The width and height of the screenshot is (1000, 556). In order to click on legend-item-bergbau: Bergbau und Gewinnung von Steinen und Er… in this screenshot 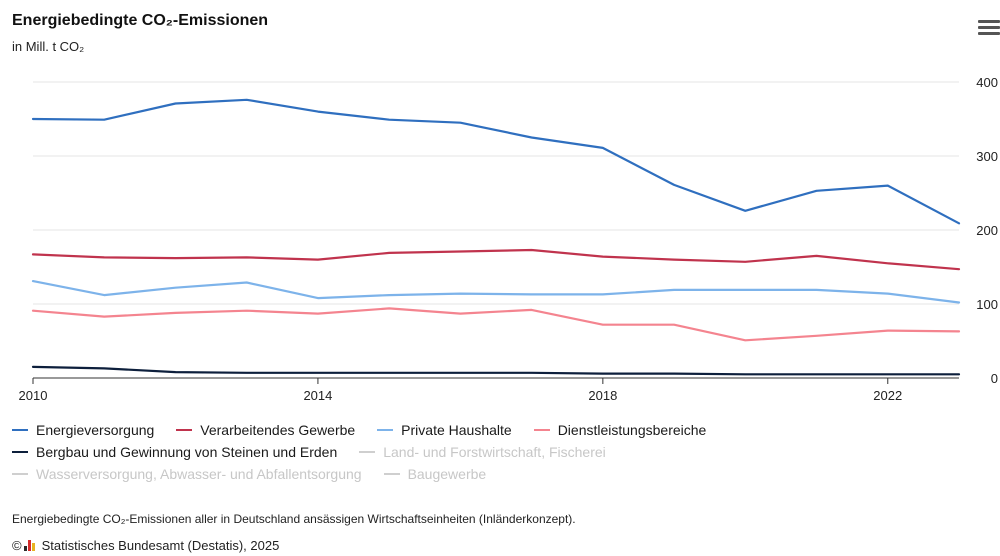, I will do `click(174, 452)`.